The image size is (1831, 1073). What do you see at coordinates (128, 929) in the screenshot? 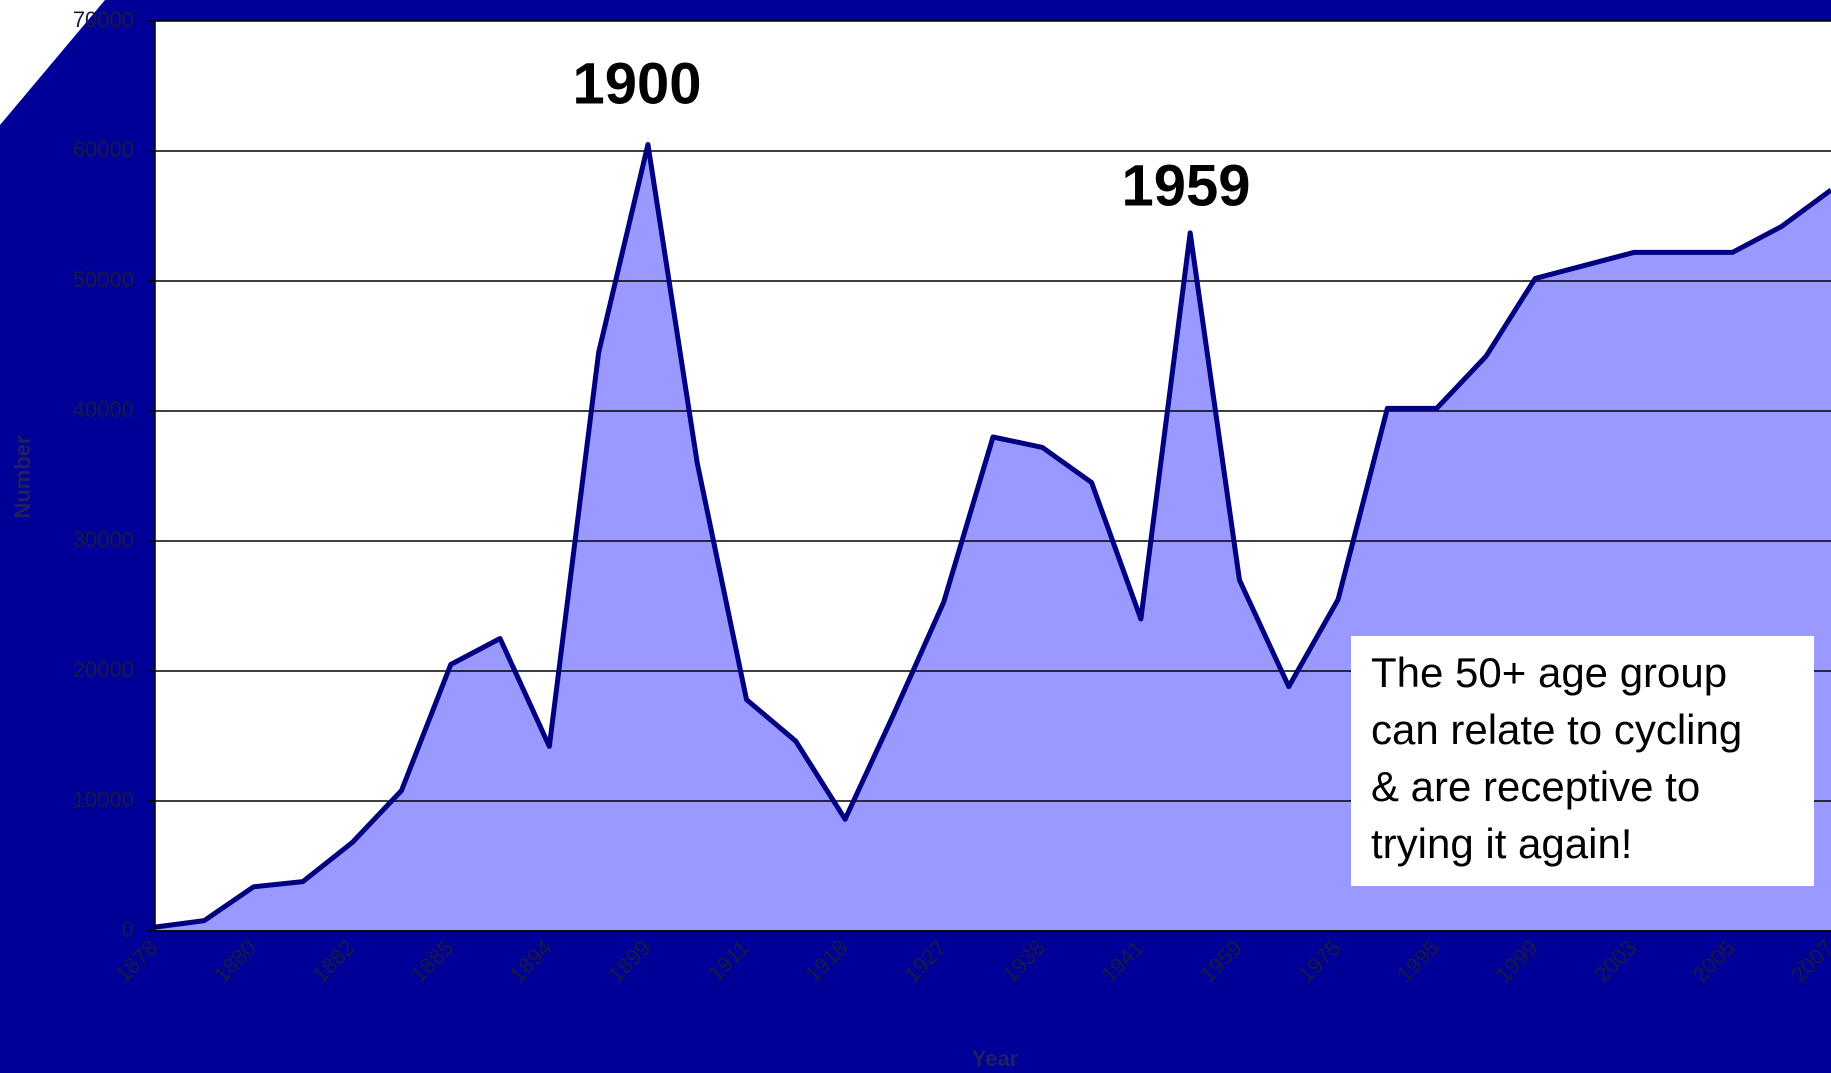
I see `y-tick-label: 0` at bounding box center [128, 929].